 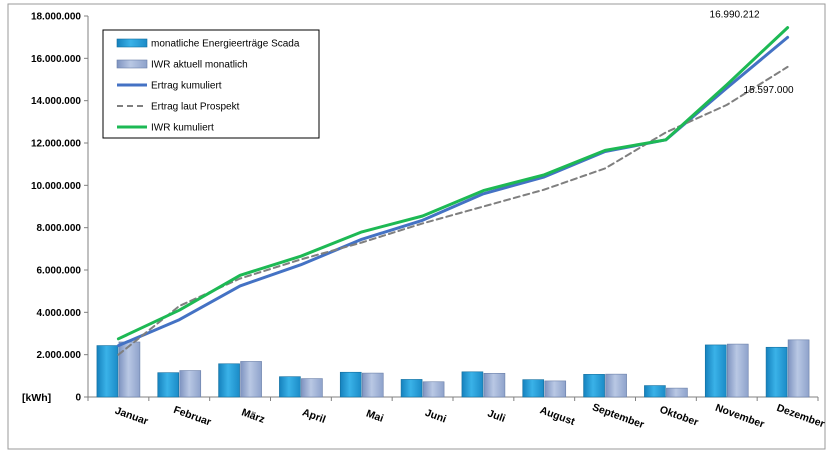 What do you see at coordinates (78, 398) in the screenshot?
I see `y-tick-label: 0` at bounding box center [78, 398].